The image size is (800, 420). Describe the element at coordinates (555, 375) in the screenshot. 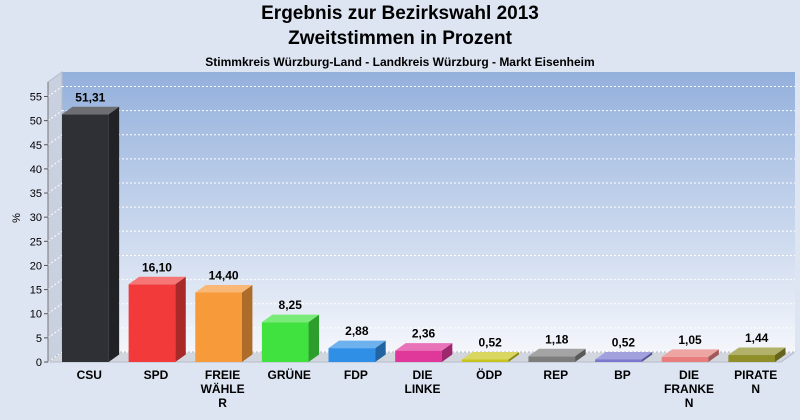

I see `x-tick-label: REP` at that location.